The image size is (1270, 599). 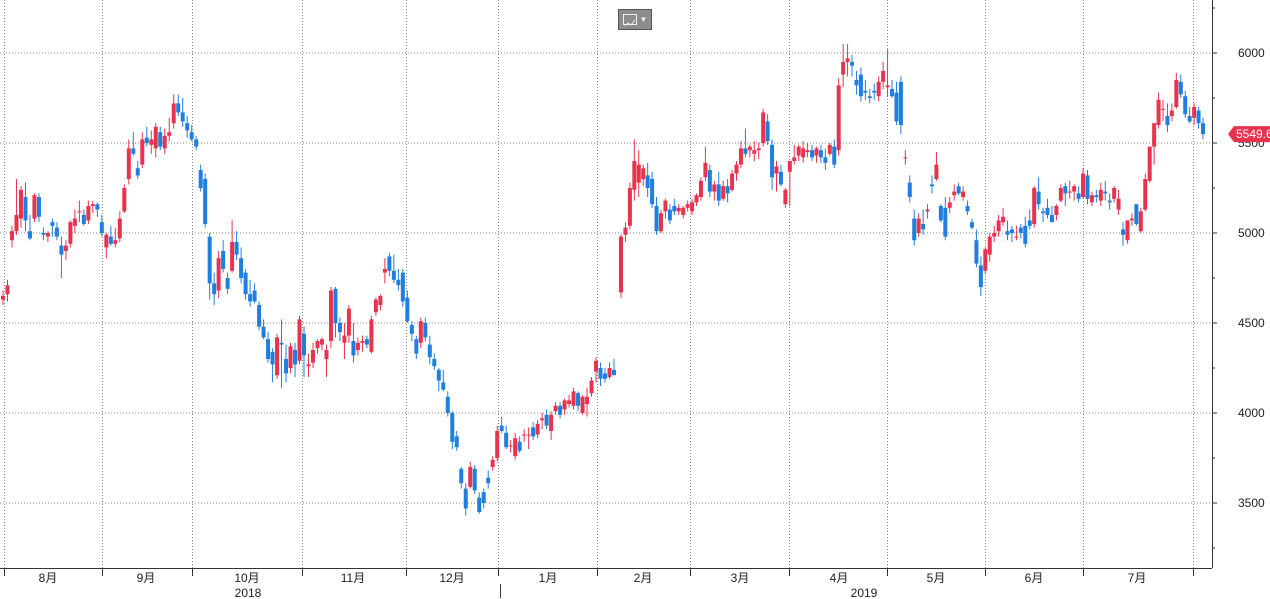 What do you see at coordinates (1251, 503) in the screenshot?
I see `y-tick-label: 3500` at bounding box center [1251, 503].